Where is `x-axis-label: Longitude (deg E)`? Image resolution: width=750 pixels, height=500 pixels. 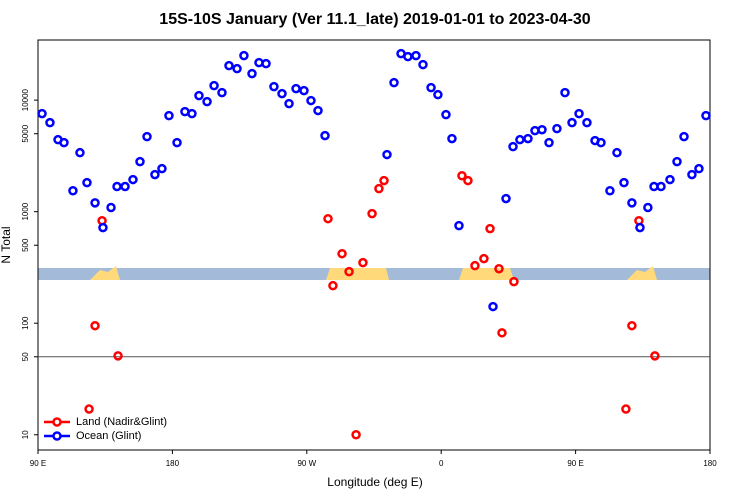 x-axis-label: Longitude (deg E) is located at coordinates (374, 482).